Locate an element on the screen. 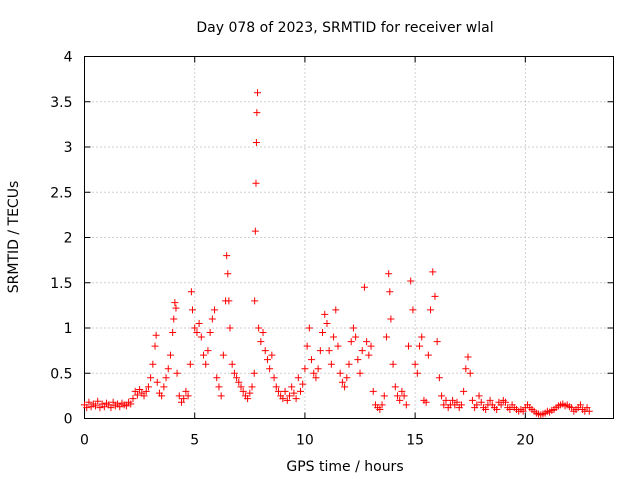 This screenshot has width=640, height=480. y-tick-label: 2.5 is located at coordinates (61, 193).